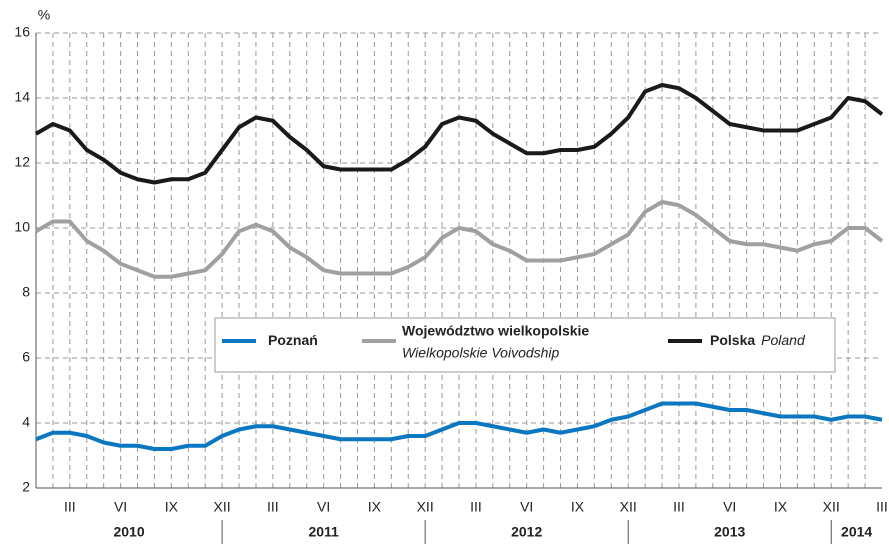  What do you see at coordinates (44, 15) in the screenshot?
I see `y-axis-label: %` at bounding box center [44, 15].